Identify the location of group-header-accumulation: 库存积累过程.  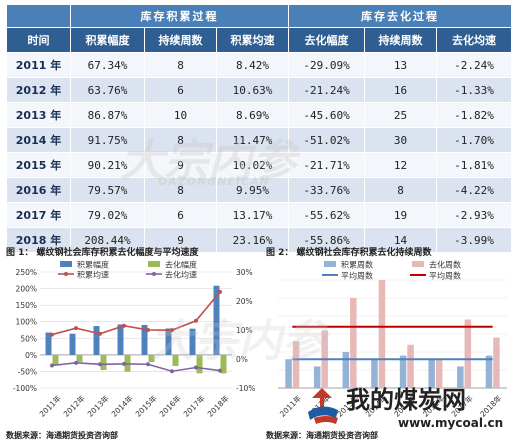
(179, 16).